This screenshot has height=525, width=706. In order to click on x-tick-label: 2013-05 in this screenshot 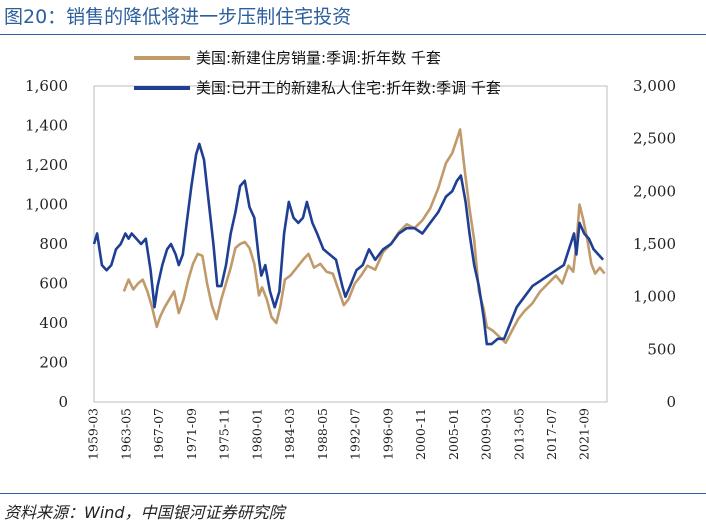, I will do `click(518, 434)`.